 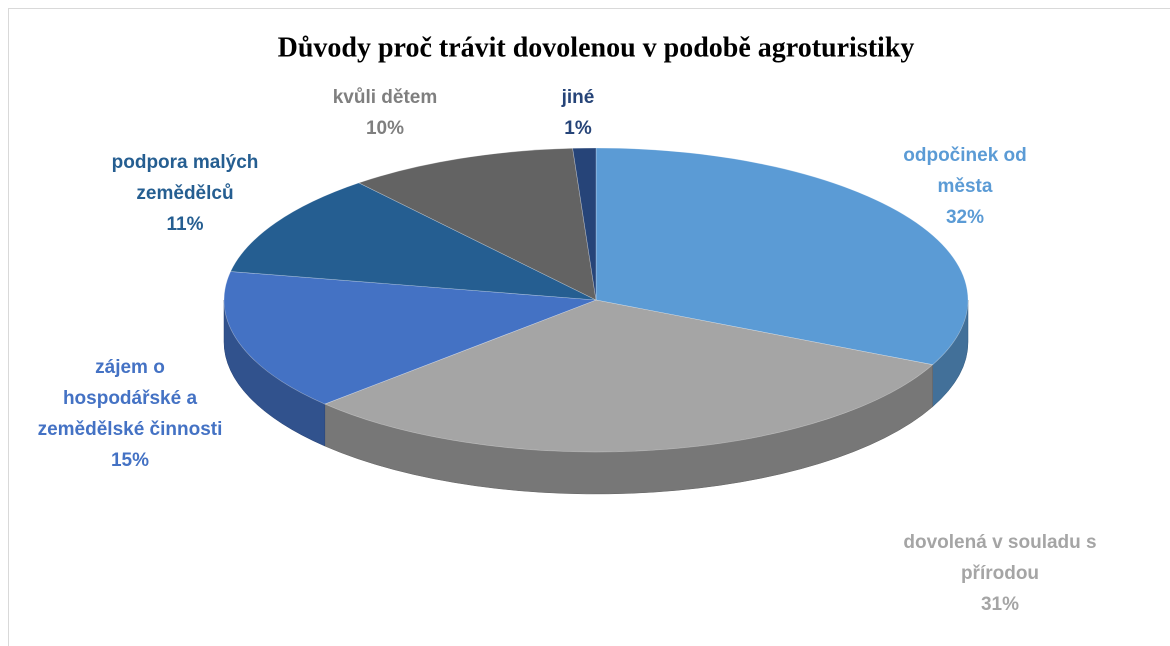 What do you see at coordinates (965, 217) in the screenshot?
I see `value-label: 32%` at bounding box center [965, 217].